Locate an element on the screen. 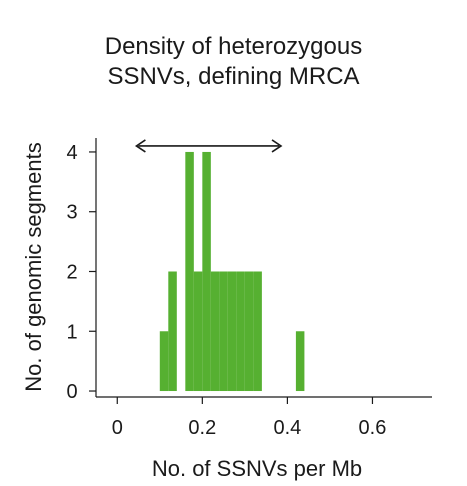  y-axis-title: No. of genomic segments is located at coordinates (33, 266).